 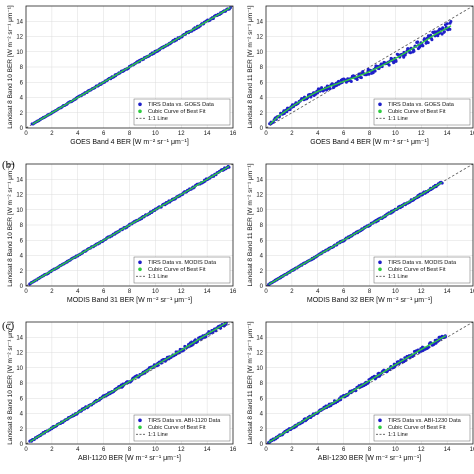 What do you see at coordinates (398, 277) in the screenshot?
I see `legend-entry: 1:1 Line` at bounding box center [398, 277].